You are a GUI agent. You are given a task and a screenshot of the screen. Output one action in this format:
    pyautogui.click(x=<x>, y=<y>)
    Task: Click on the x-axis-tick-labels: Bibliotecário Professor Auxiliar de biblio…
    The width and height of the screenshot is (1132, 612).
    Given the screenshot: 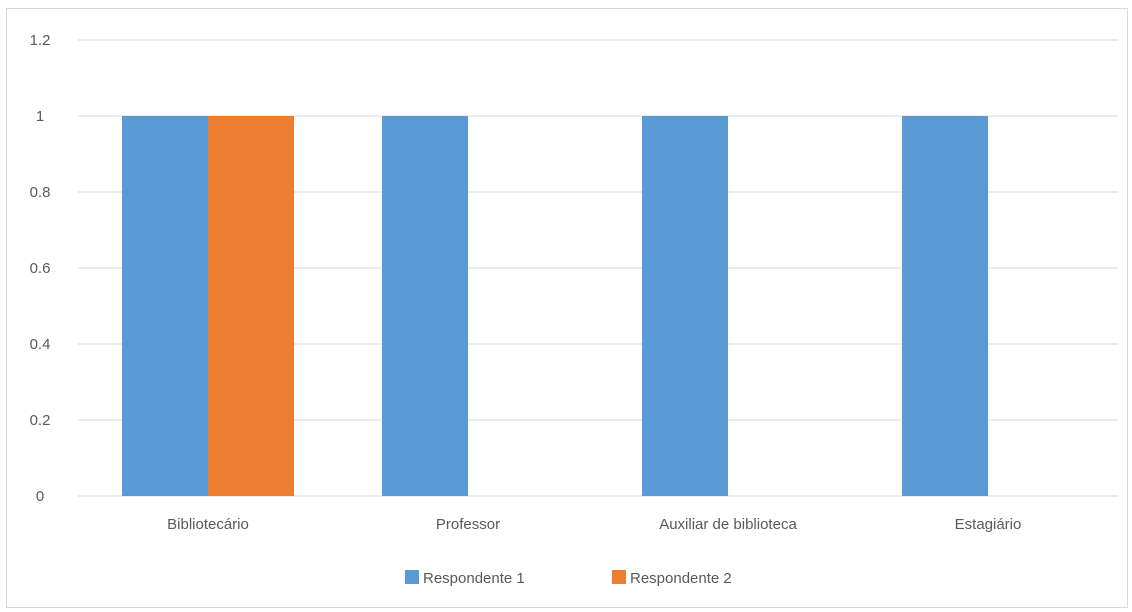 What is the action you would take?
    pyautogui.click(x=594, y=524)
    